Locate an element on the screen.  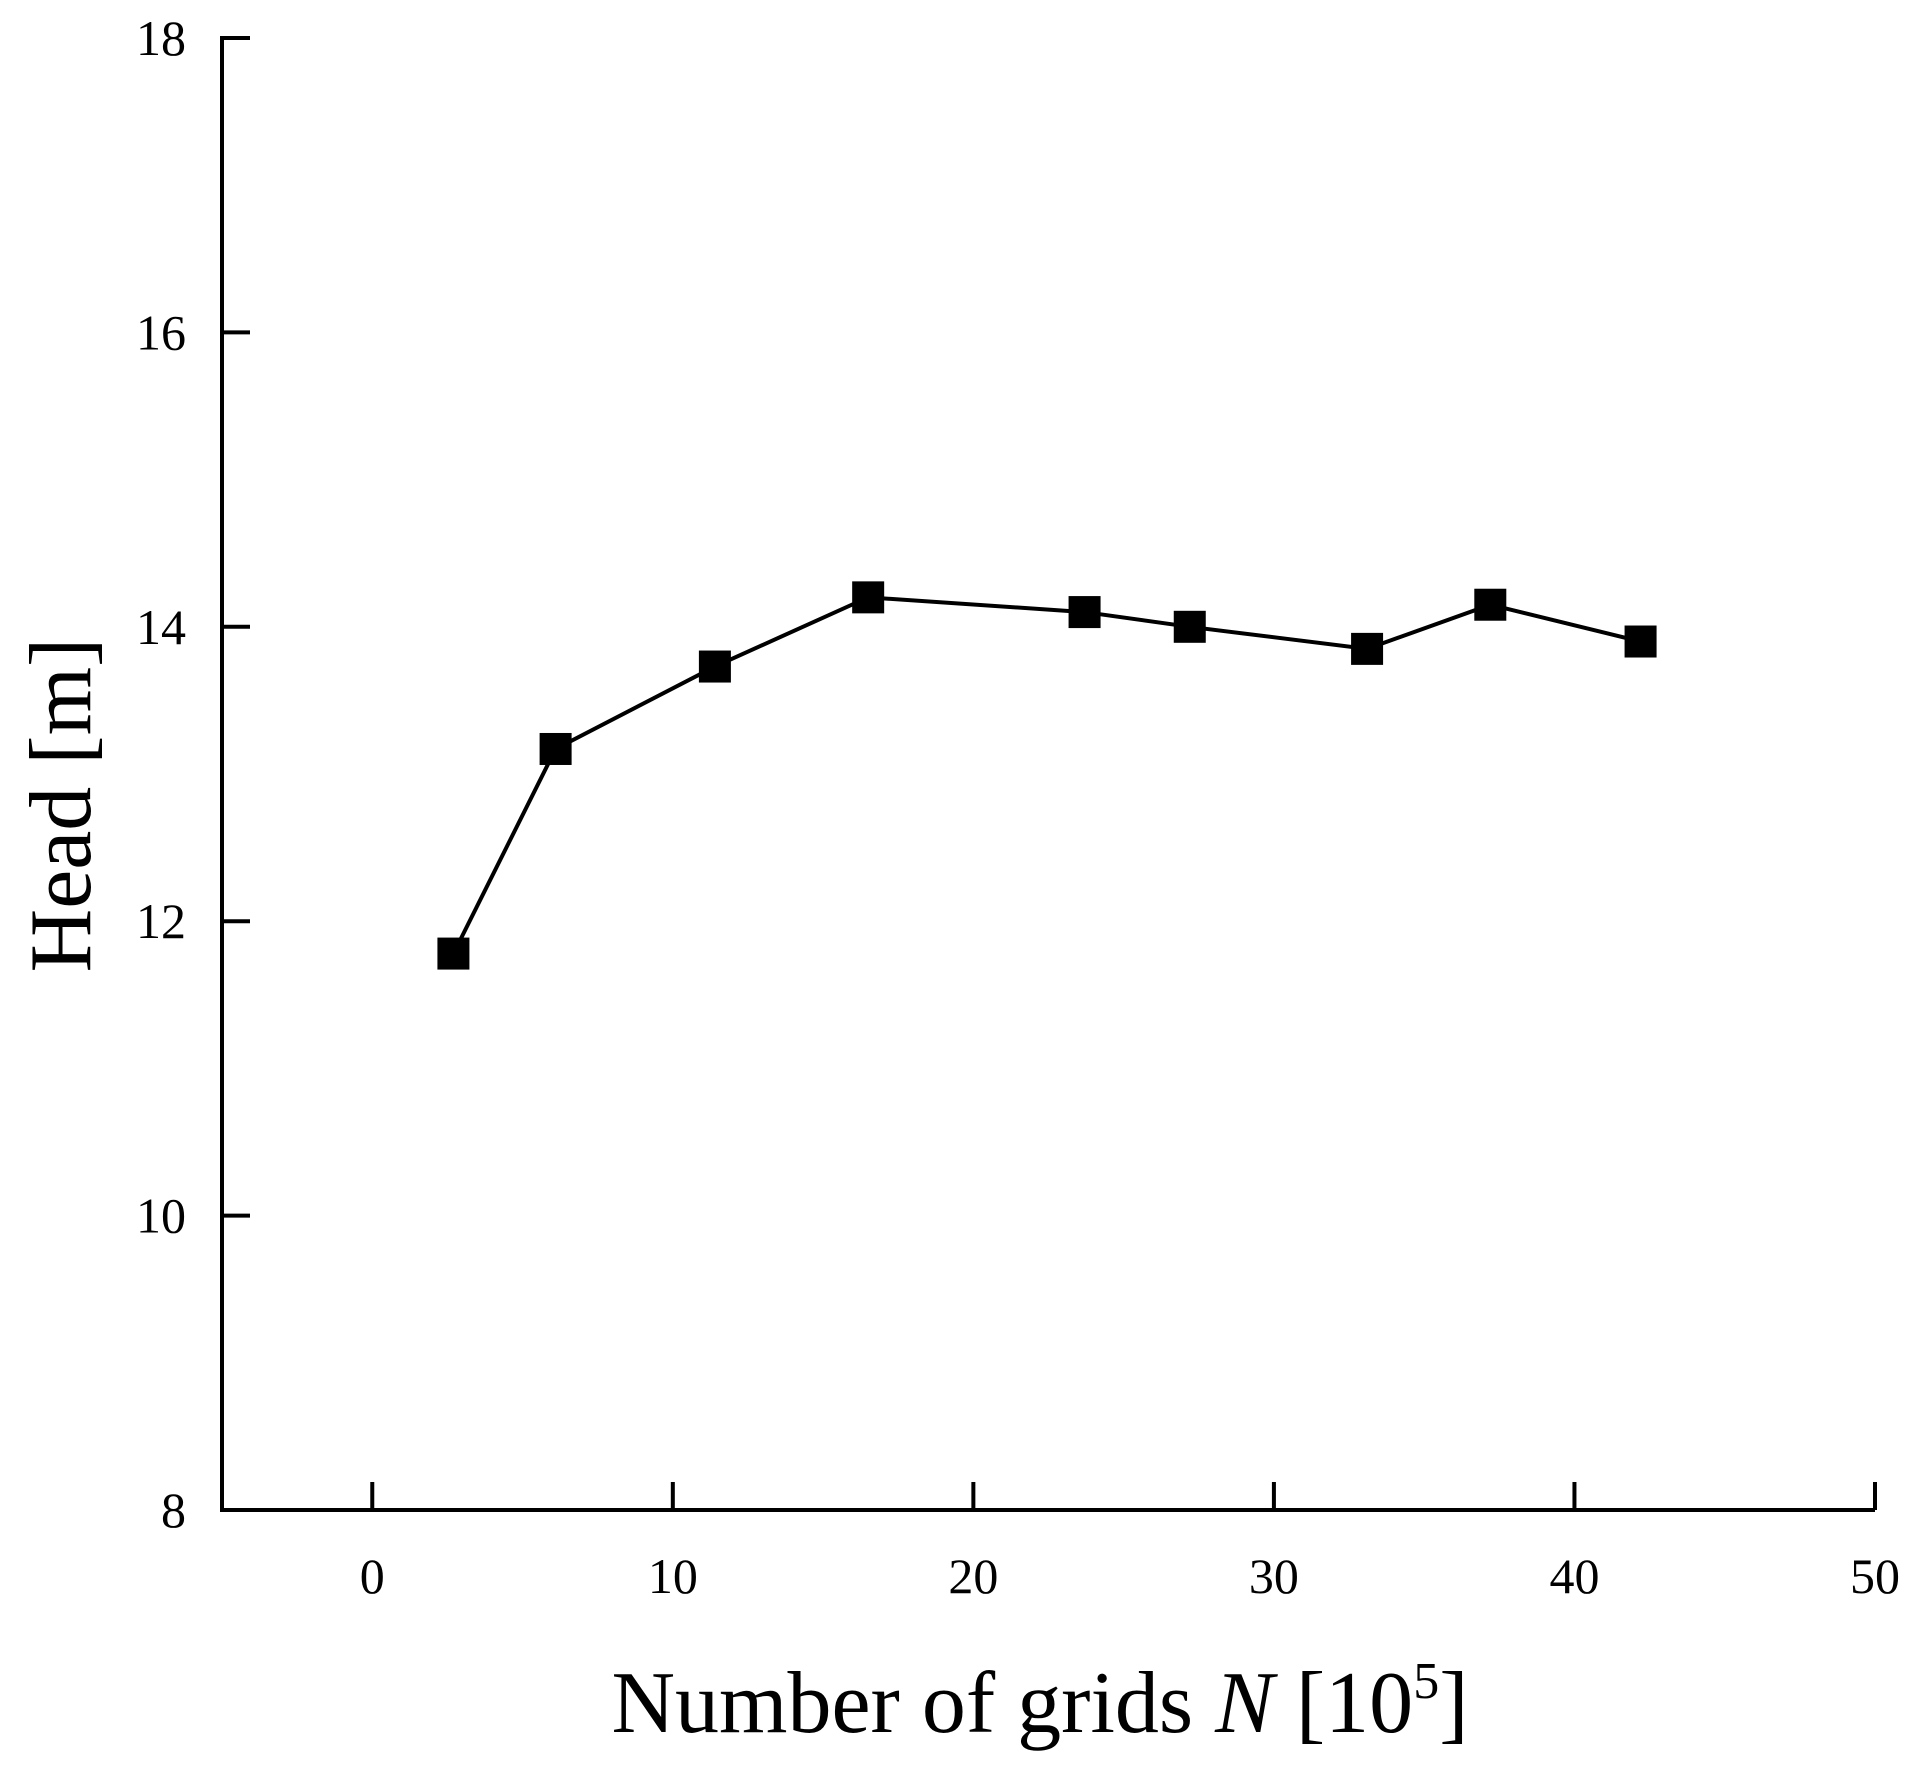
series-line is located at coordinates (1046, 775).